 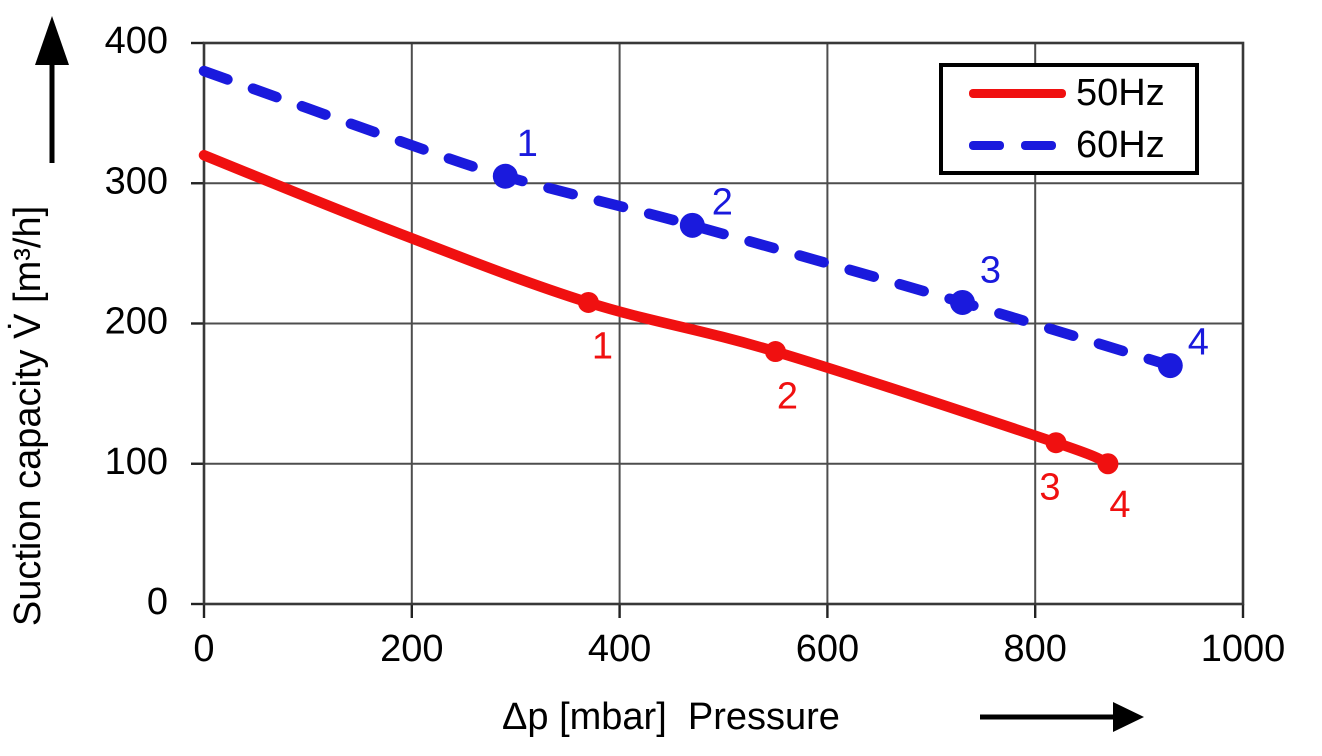 I want to click on y-tick-label-400: 400, so click(x=136, y=41).